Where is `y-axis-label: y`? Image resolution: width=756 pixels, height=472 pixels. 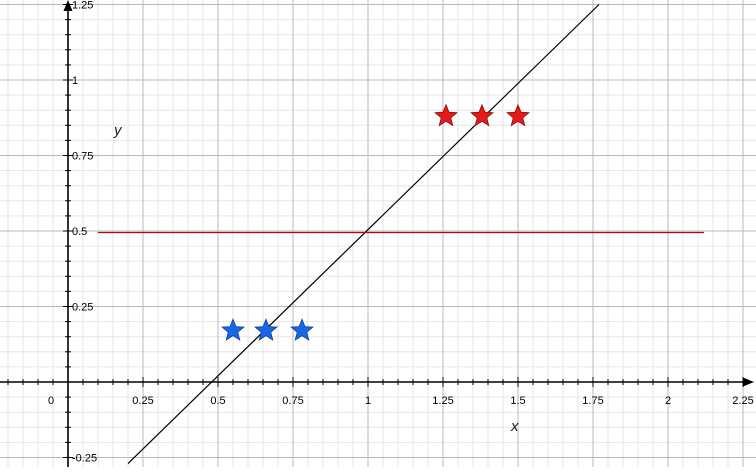
y-axis-label: y is located at coordinates (118, 130).